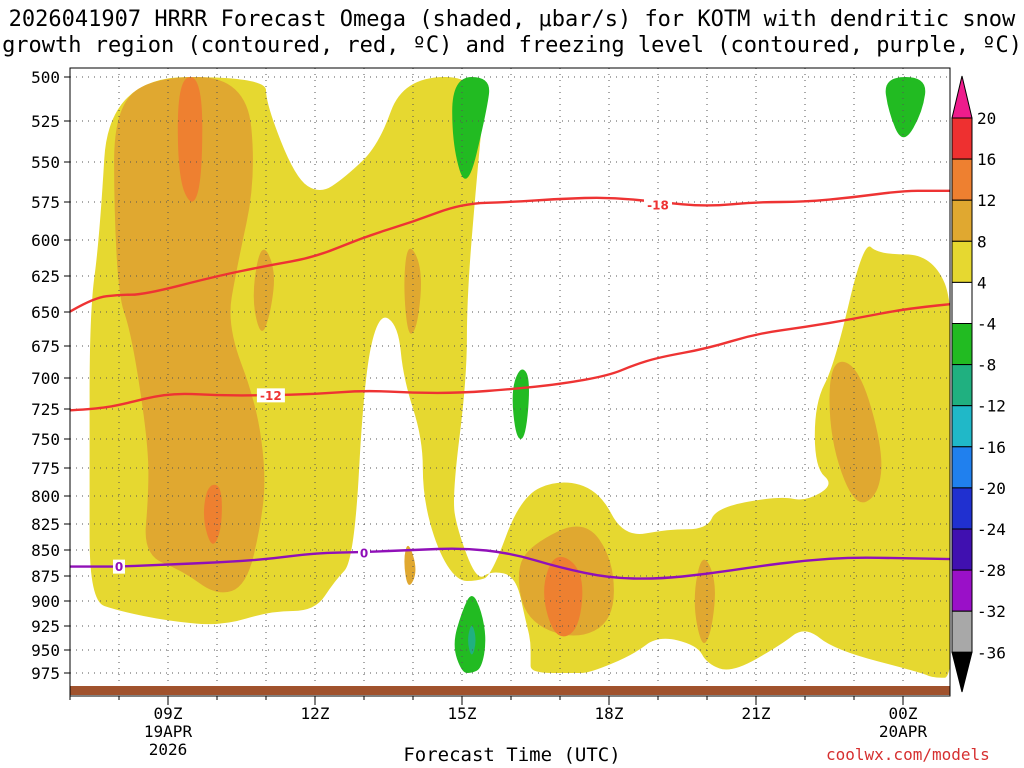 This screenshot has height=768, width=1024. What do you see at coordinates (982, 282) in the screenshot?
I see `colorbar-label-4: 4` at bounding box center [982, 282].